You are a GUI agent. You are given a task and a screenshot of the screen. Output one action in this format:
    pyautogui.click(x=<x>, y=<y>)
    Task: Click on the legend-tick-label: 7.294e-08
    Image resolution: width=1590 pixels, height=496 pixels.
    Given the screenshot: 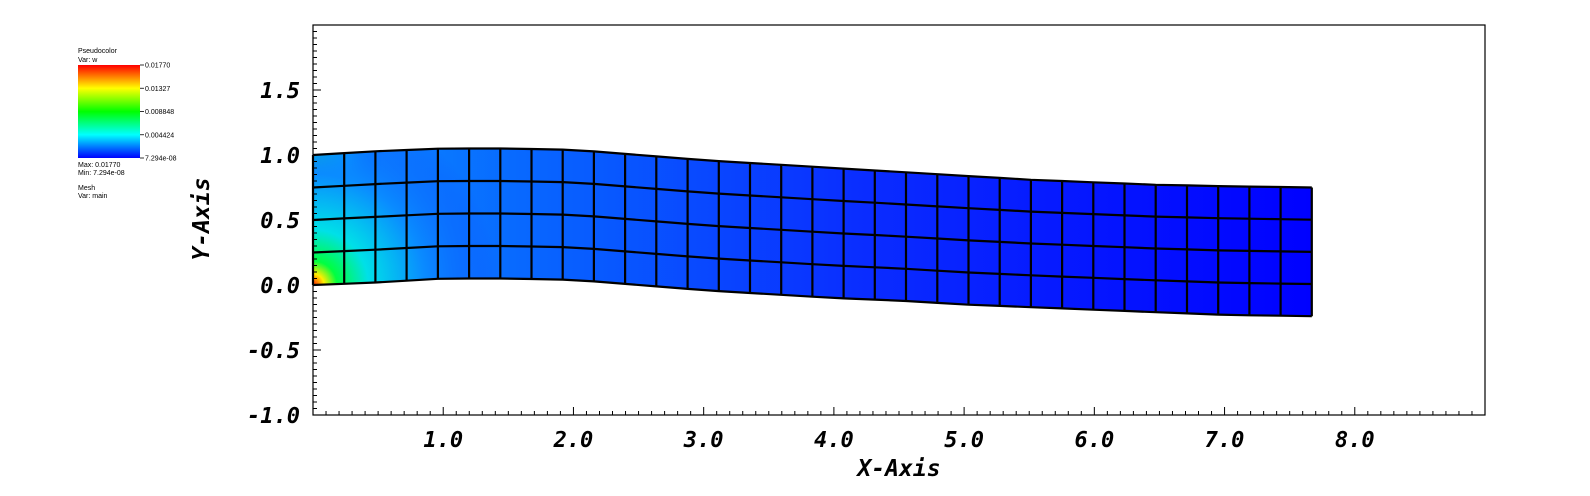 What is the action you would take?
    pyautogui.click(x=161, y=159)
    